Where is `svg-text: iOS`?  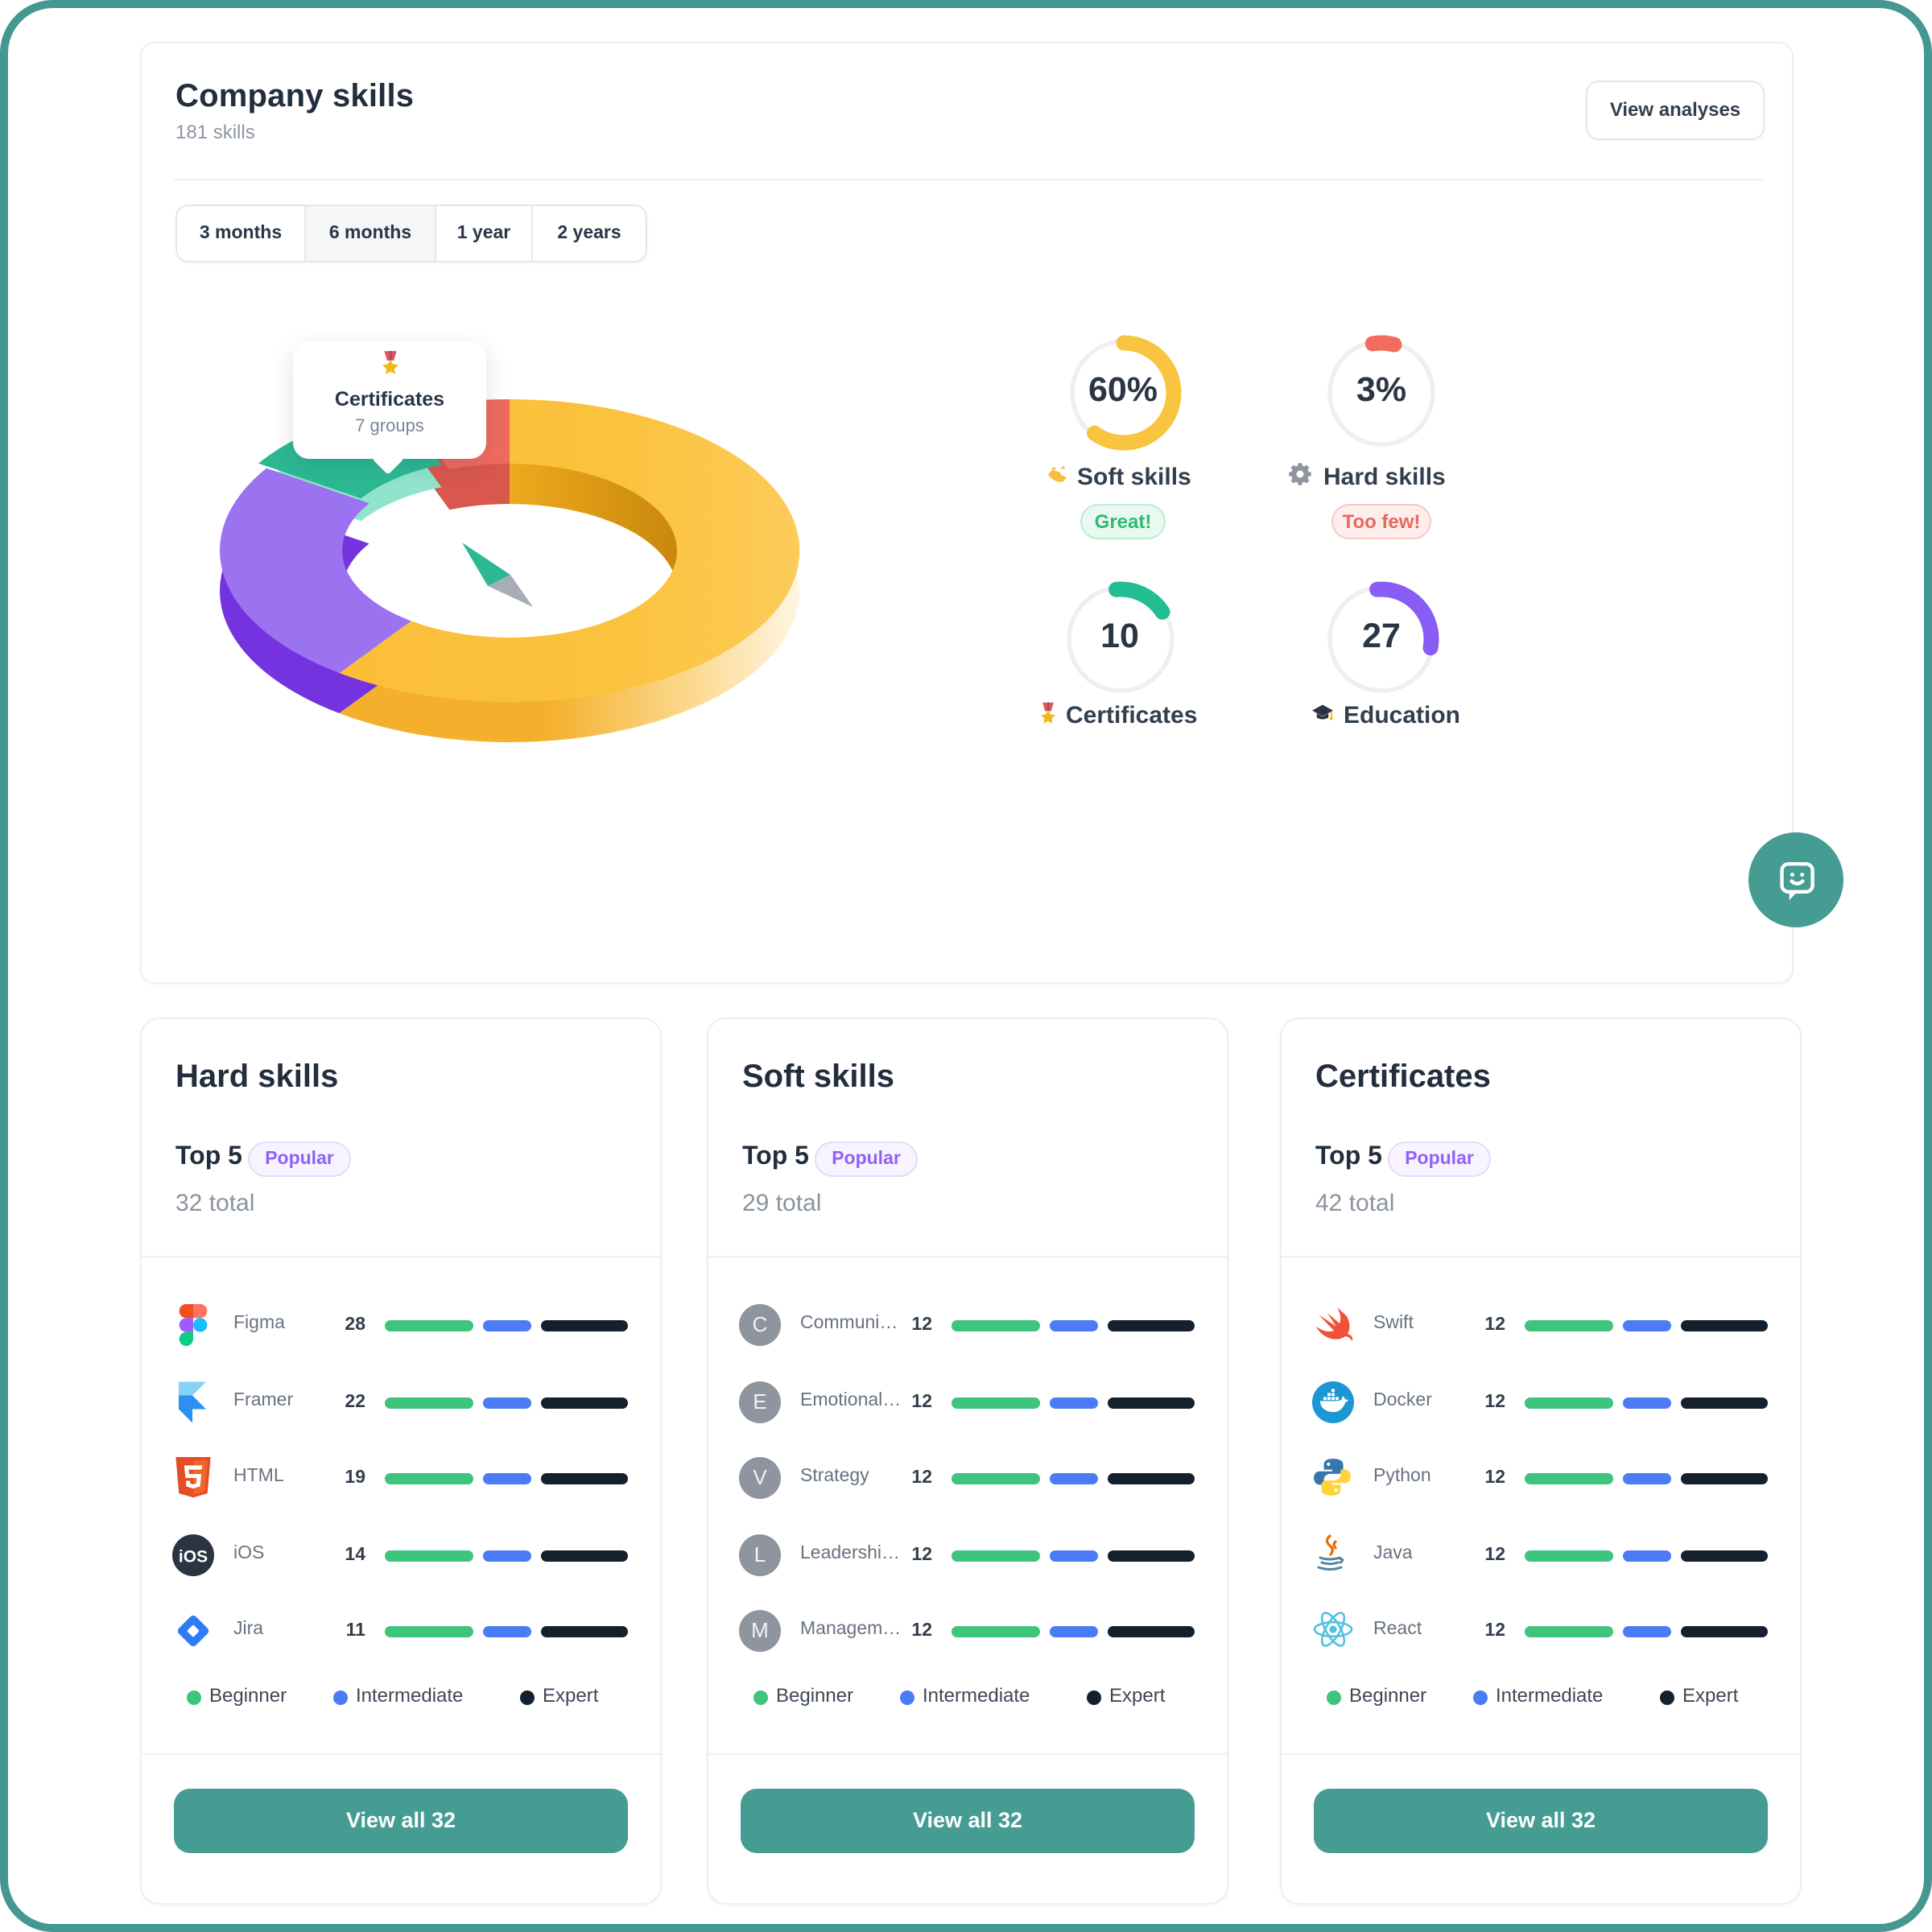 svg-text: iOS is located at coordinates (193, 1556).